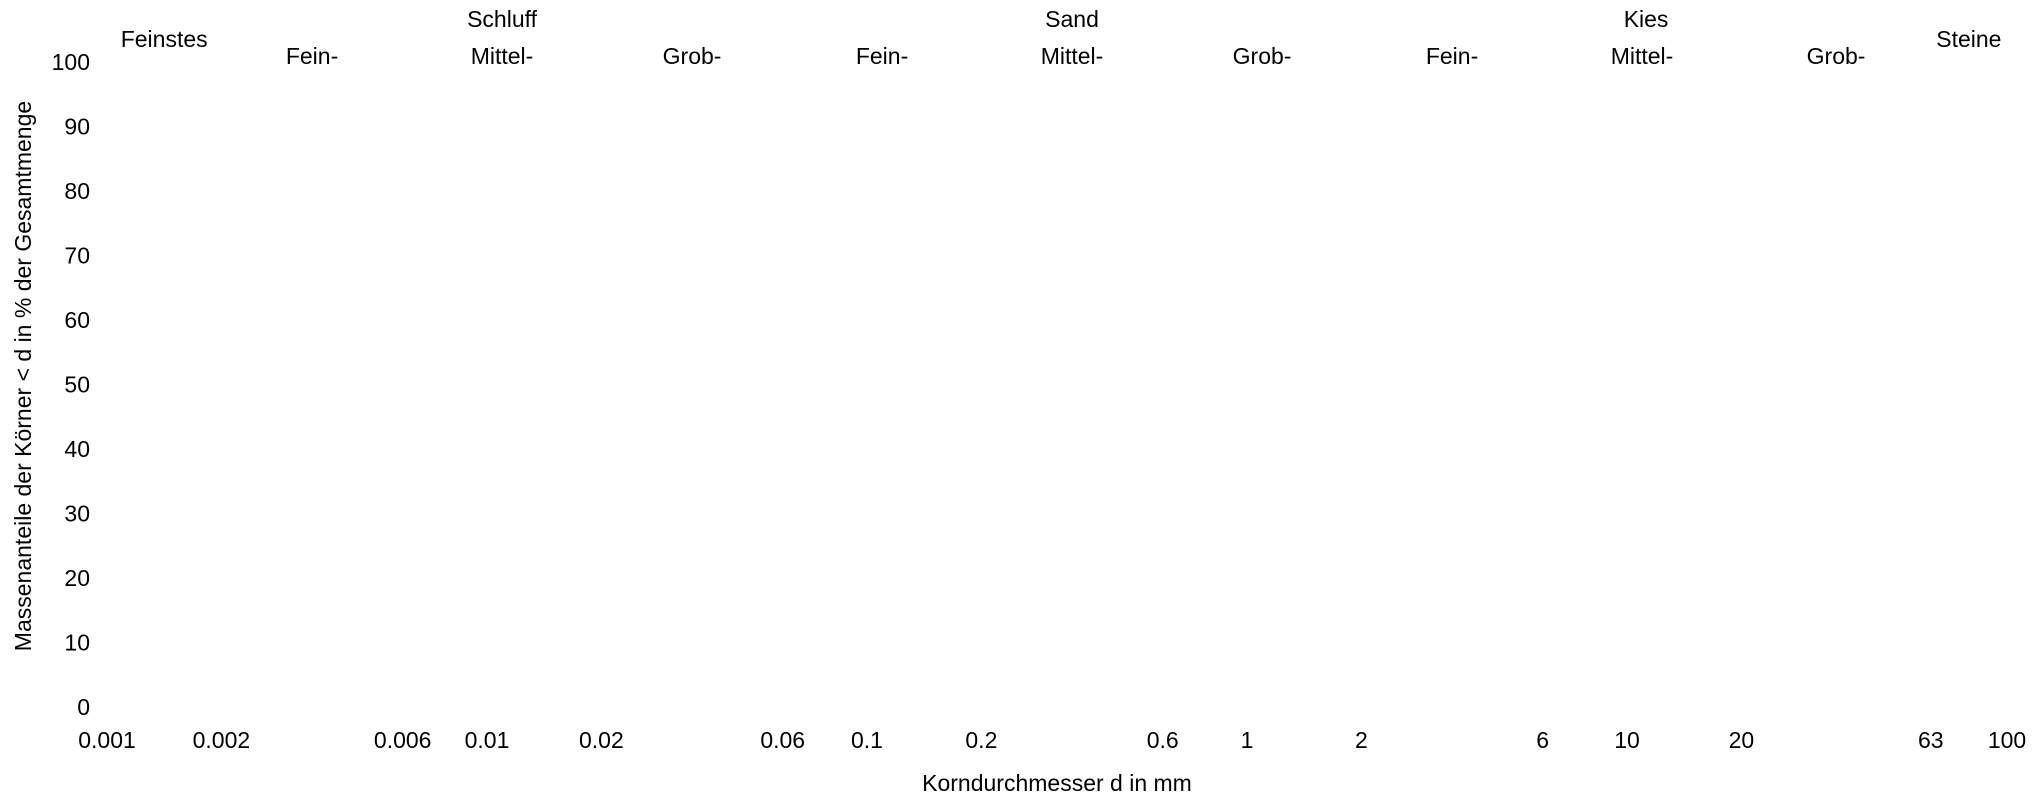 This screenshot has width=2040, height=797. Describe the element at coordinates (83, 707) in the screenshot. I see `y-tick-label: 0` at that location.